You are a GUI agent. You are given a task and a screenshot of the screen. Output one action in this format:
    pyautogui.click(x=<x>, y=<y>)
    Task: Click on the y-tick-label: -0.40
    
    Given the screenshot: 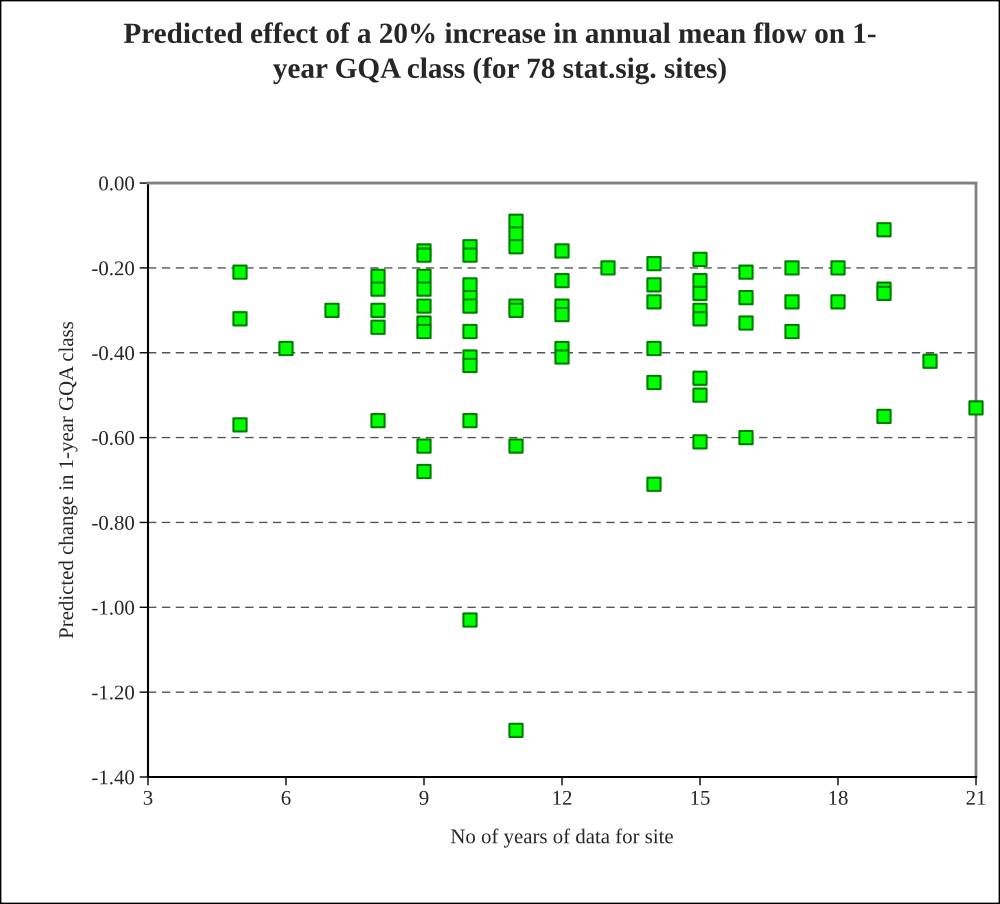 What is the action you would take?
    pyautogui.click(x=113, y=353)
    